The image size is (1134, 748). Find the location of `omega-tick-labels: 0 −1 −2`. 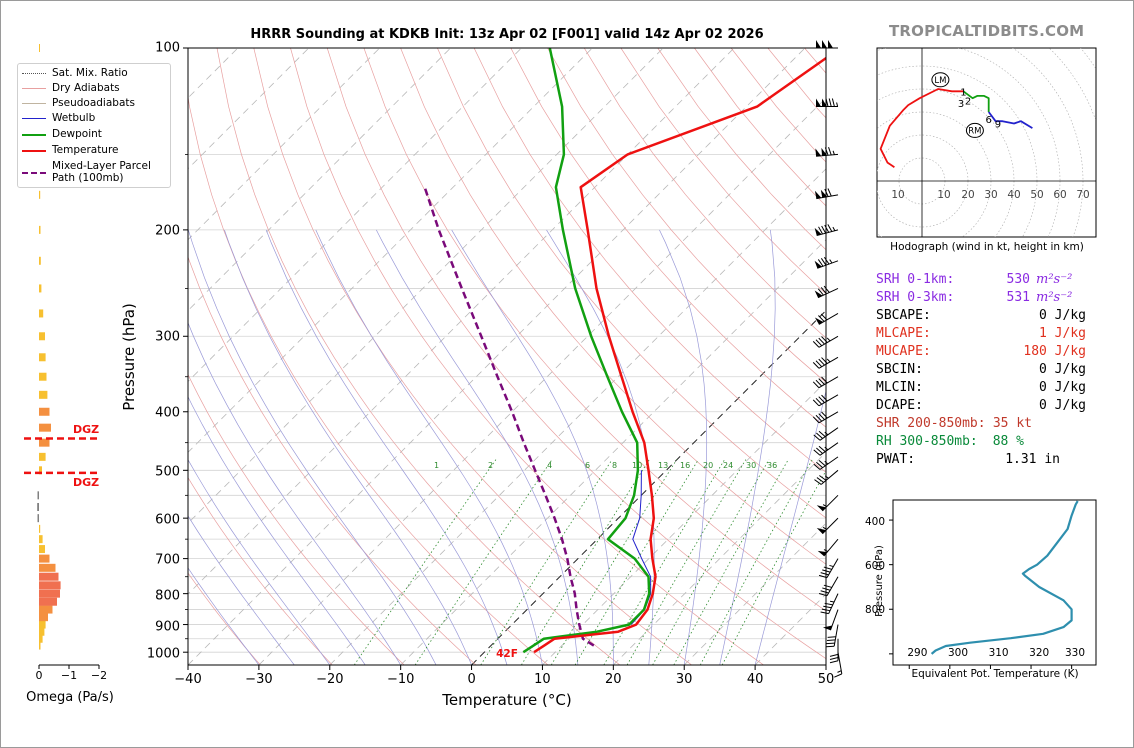

omega-tick-labels: 0 −1 −2 is located at coordinates (65, 676).